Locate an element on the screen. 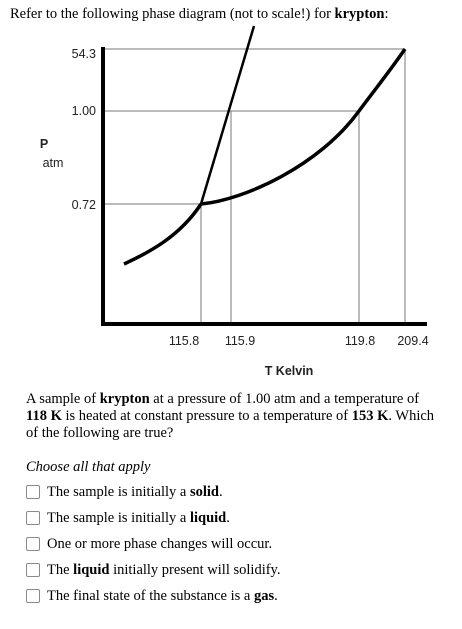 This screenshot has width=462, height=629. x-tick-209-4: 209.4 is located at coordinates (412, 341).